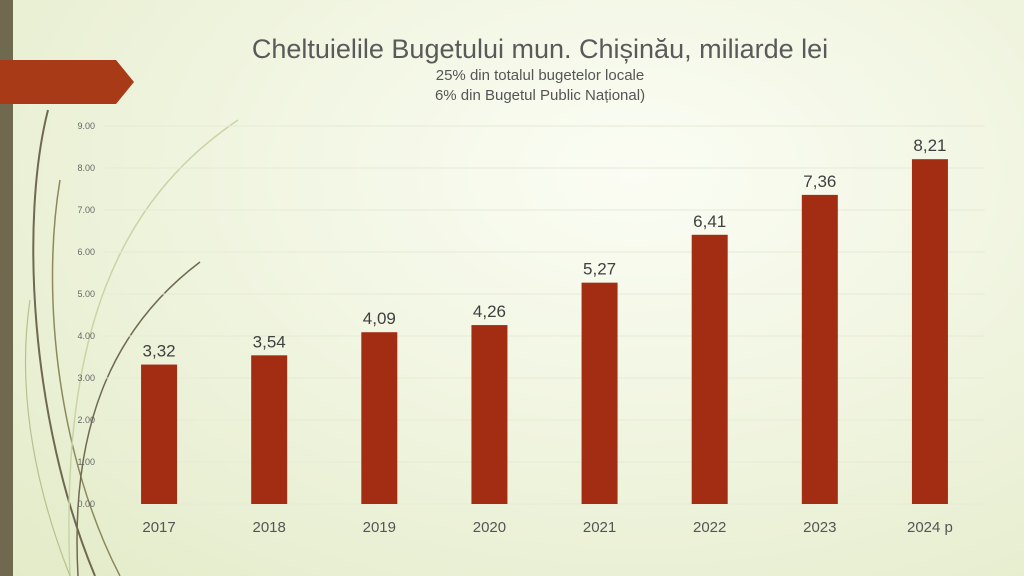  What do you see at coordinates (540, 75) in the screenshot?
I see `chart-subtitle-line1: 25% din totalul bugetelor locale` at bounding box center [540, 75].